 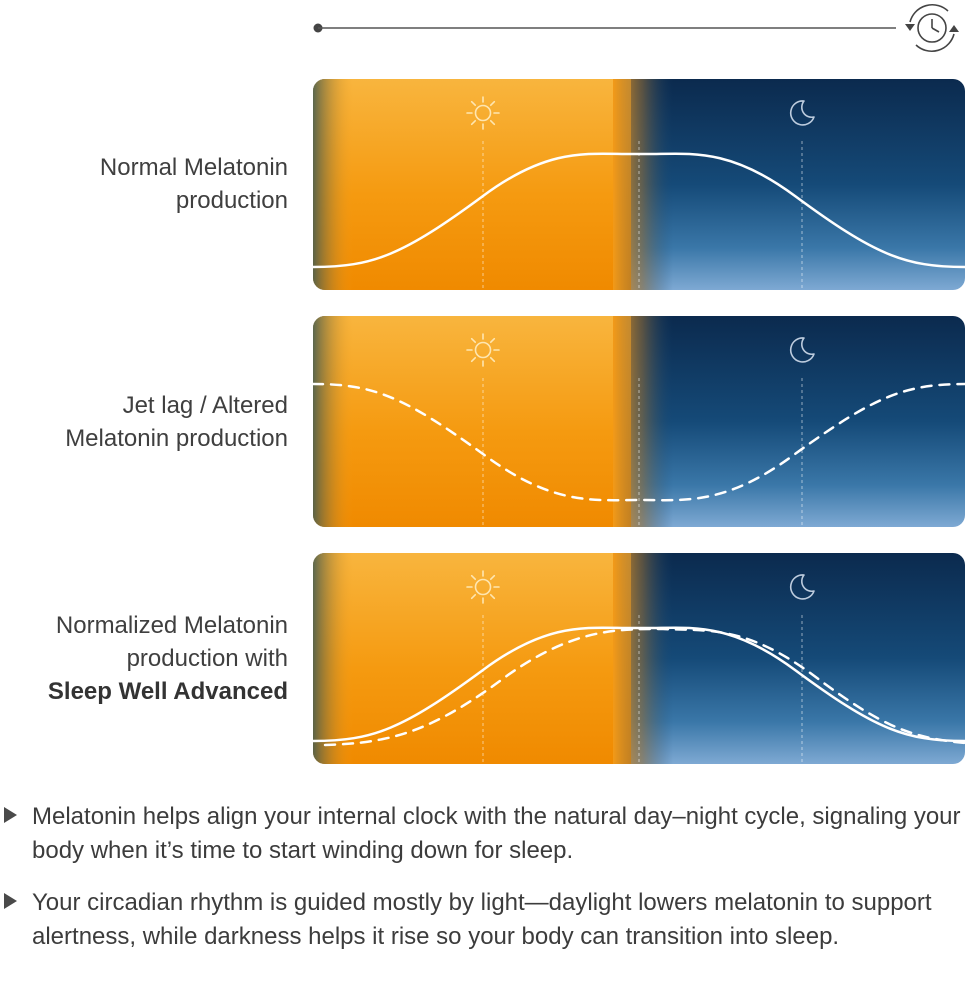 What do you see at coordinates (171, 625) in the screenshot?
I see `row-label-line: Normalized Melatonin` at bounding box center [171, 625].